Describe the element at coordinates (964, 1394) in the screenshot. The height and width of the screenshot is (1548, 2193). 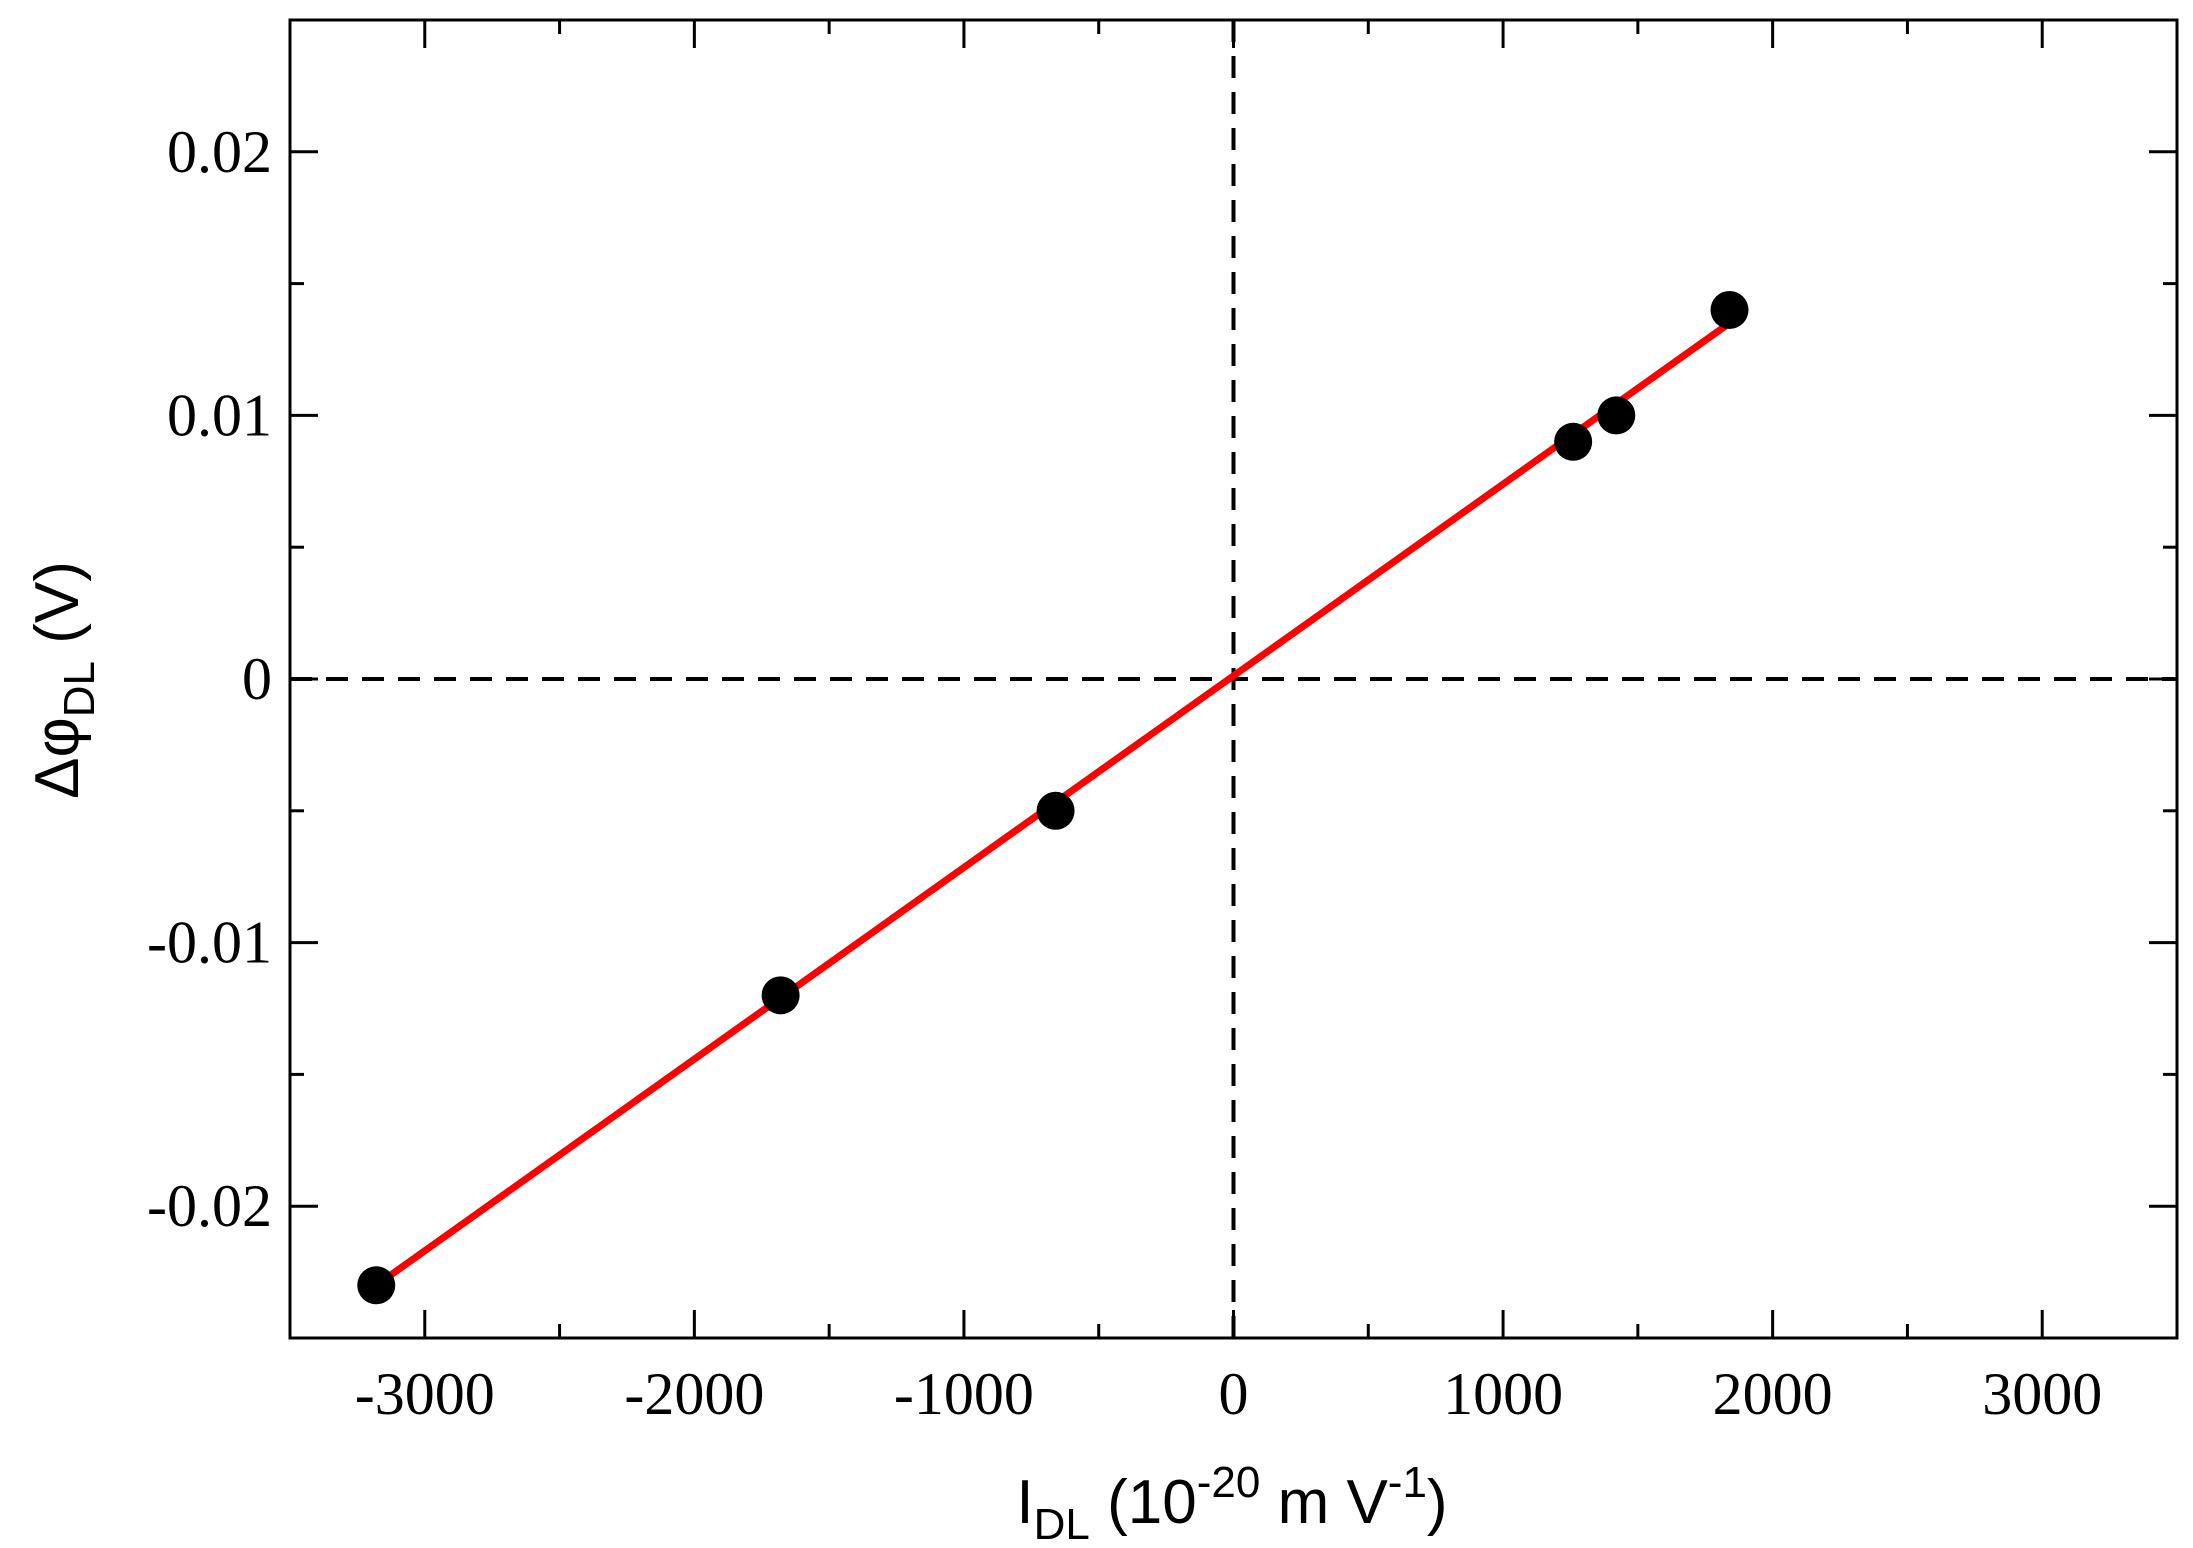
I see `x-tick-label: -1000` at that location.